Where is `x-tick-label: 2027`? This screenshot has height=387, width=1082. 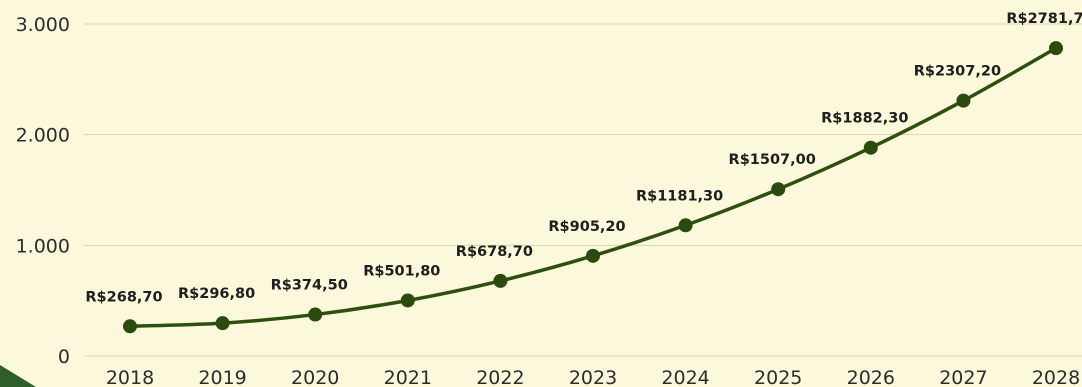
x-tick-label: 2027 is located at coordinates (963, 377).